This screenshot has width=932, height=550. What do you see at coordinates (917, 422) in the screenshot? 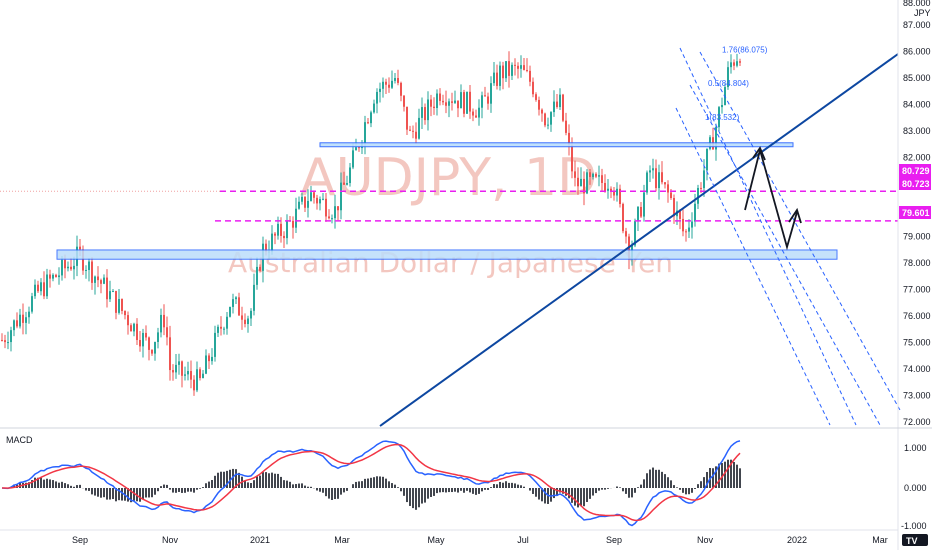
I see `y-tick-label: 72.000` at bounding box center [917, 422].